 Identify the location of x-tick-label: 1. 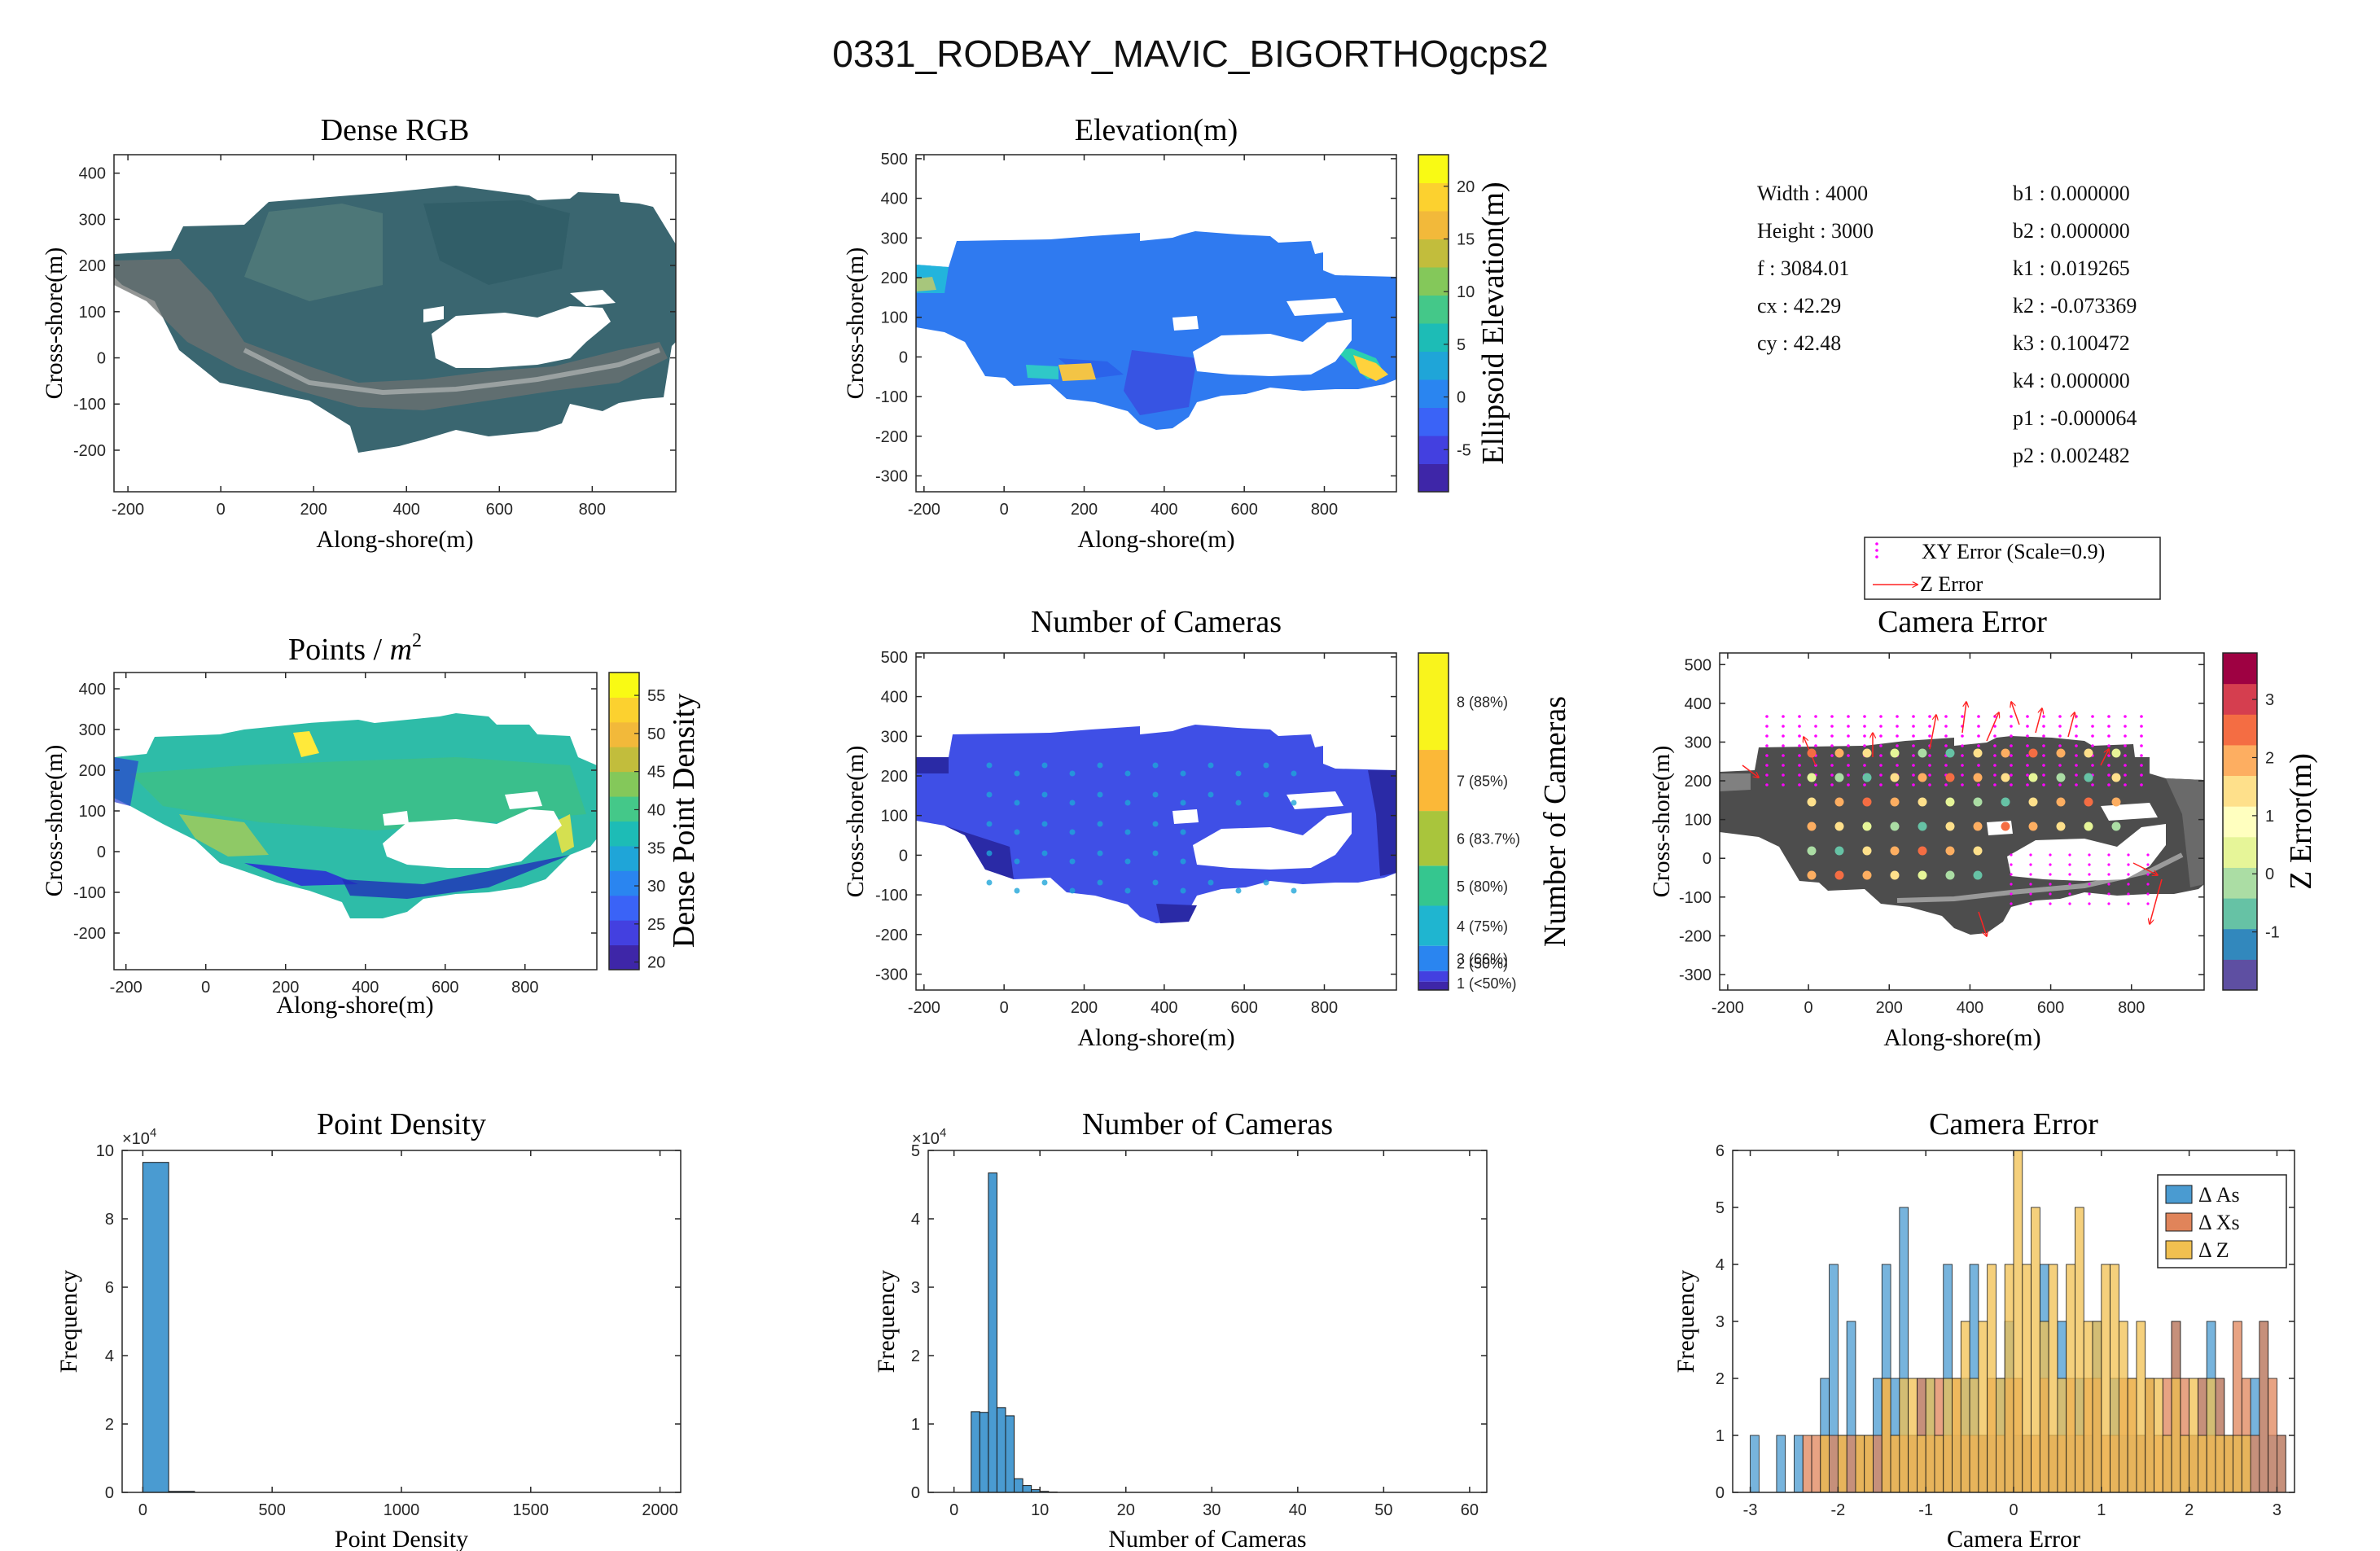
(2101, 1510).